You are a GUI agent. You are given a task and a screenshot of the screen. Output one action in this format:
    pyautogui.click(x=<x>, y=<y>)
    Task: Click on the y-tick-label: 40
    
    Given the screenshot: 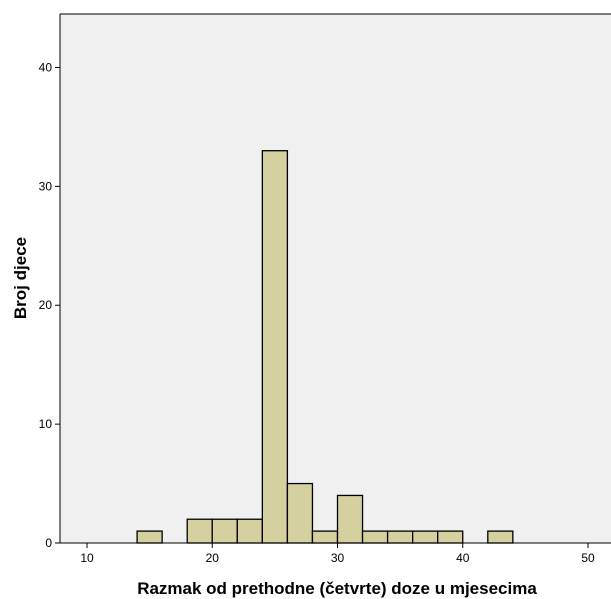 What is the action you would take?
    pyautogui.click(x=46, y=67)
    